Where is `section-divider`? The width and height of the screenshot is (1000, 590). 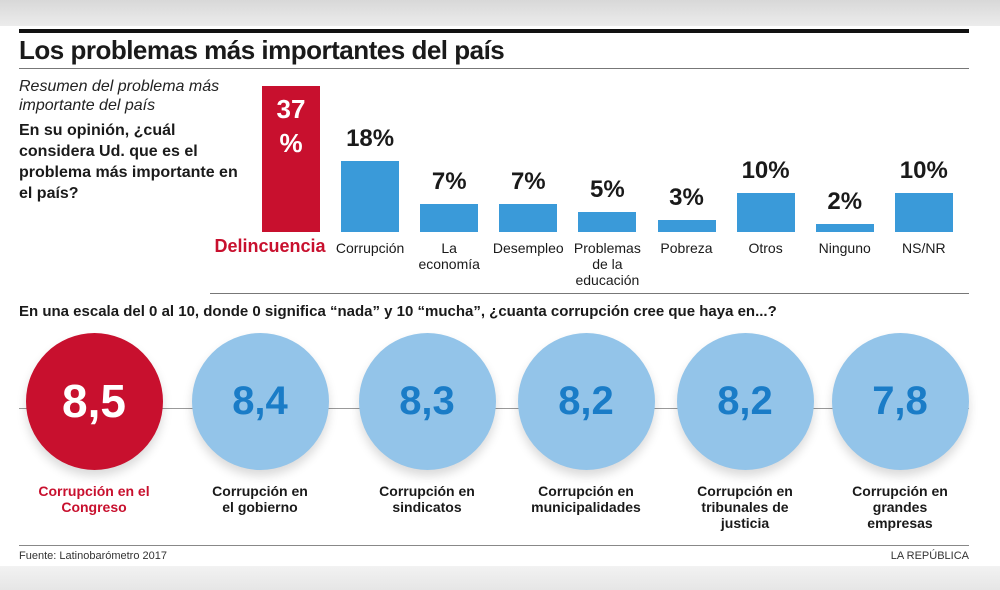
section-divider is located at coordinates (589, 293).